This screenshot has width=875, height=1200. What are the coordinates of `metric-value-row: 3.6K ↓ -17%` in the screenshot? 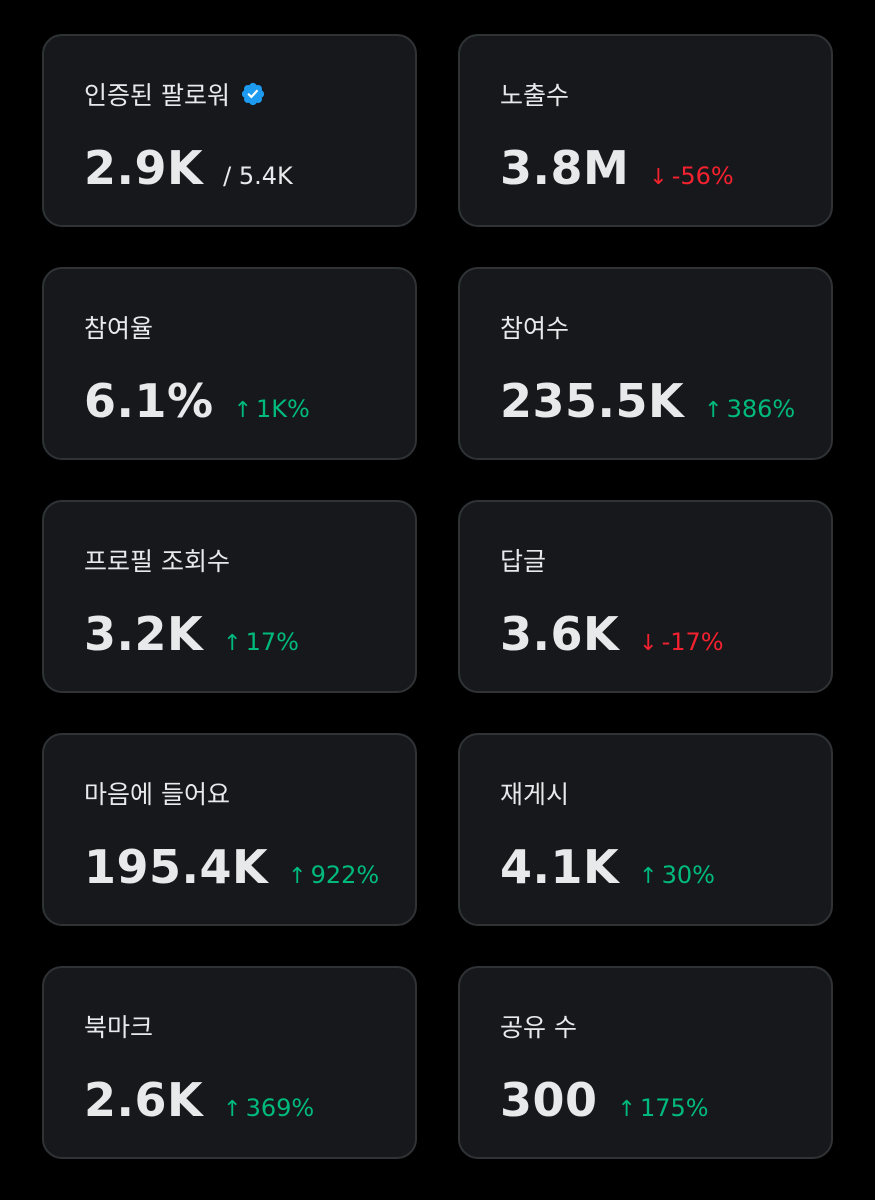 It's located at (612, 634).